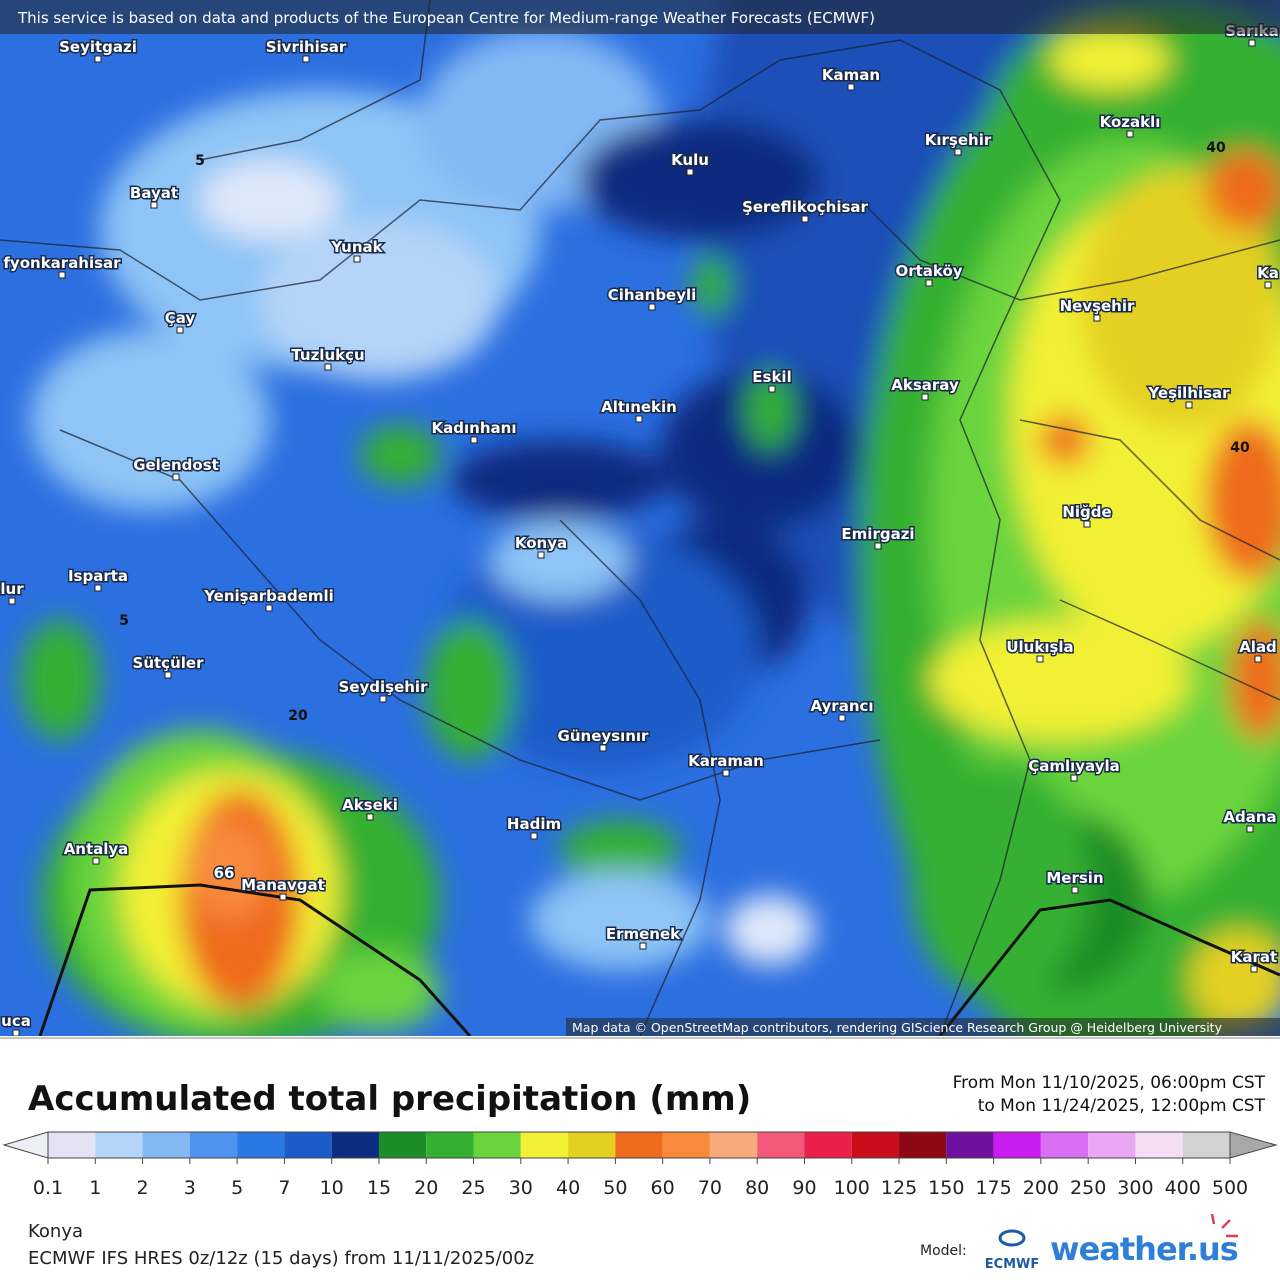  Describe the element at coordinates (1012, 1238) in the screenshot. I see `ecmwf-logo` at that location.